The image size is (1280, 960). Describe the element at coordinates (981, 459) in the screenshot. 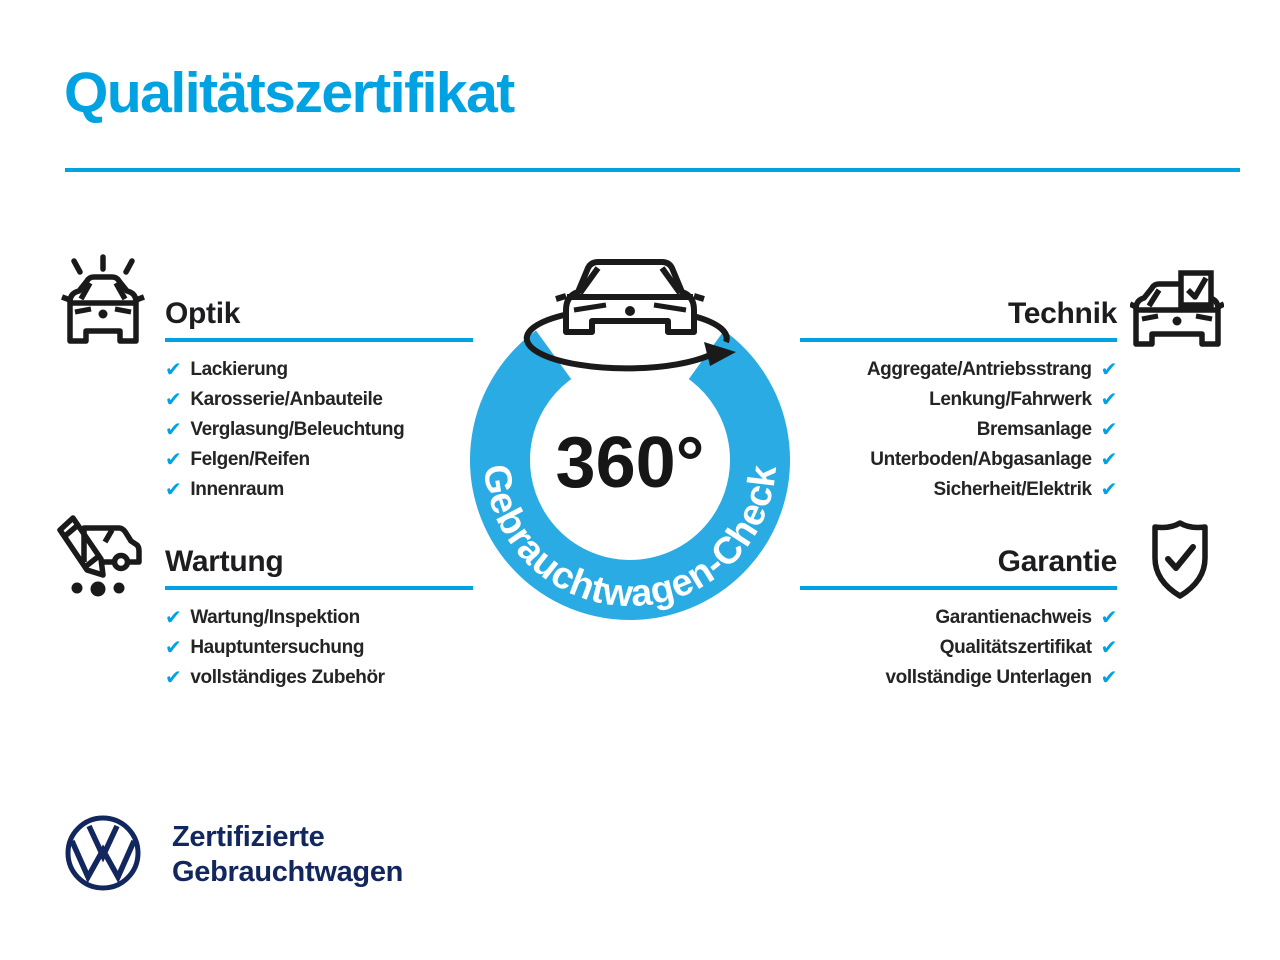

I see `list-item-label: Unterboden/Abgasanlage` at that location.